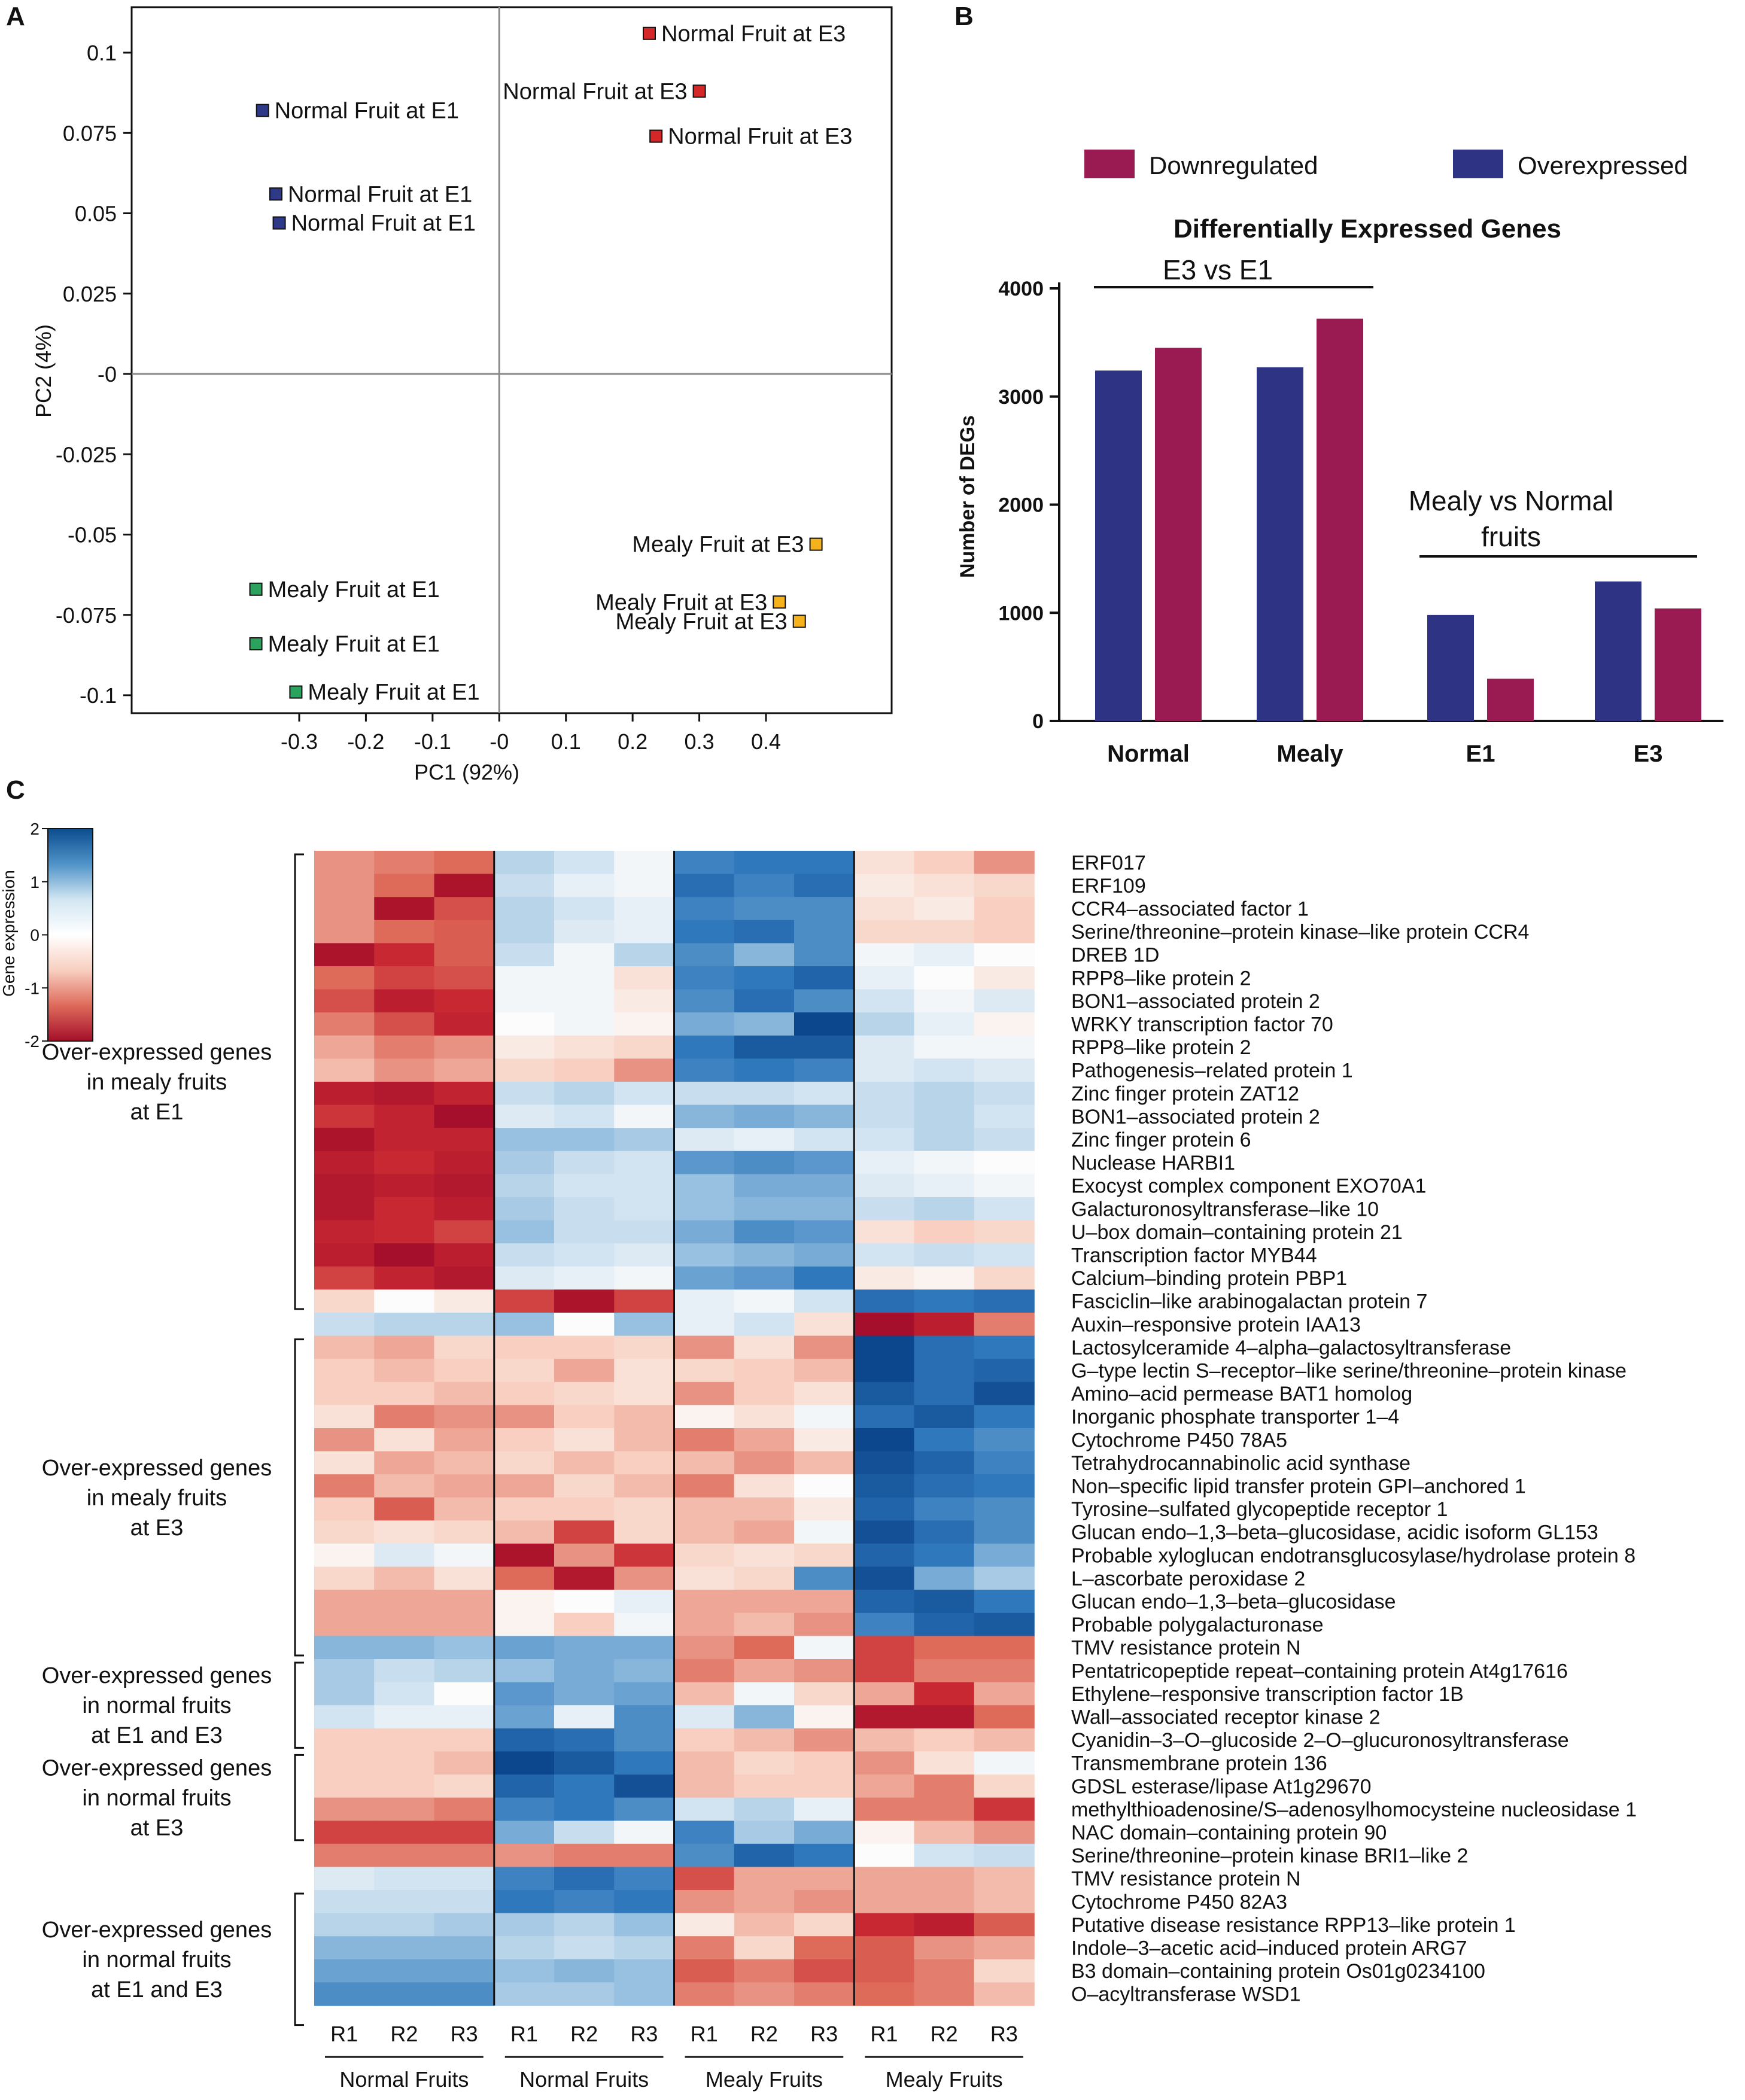 The height and width of the screenshot is (2100, 1745). What do you see at coordinates (157, 1960) in the screenshot?
I see `row-group-label: in normal fruits` at bounding box center [157, 1960].